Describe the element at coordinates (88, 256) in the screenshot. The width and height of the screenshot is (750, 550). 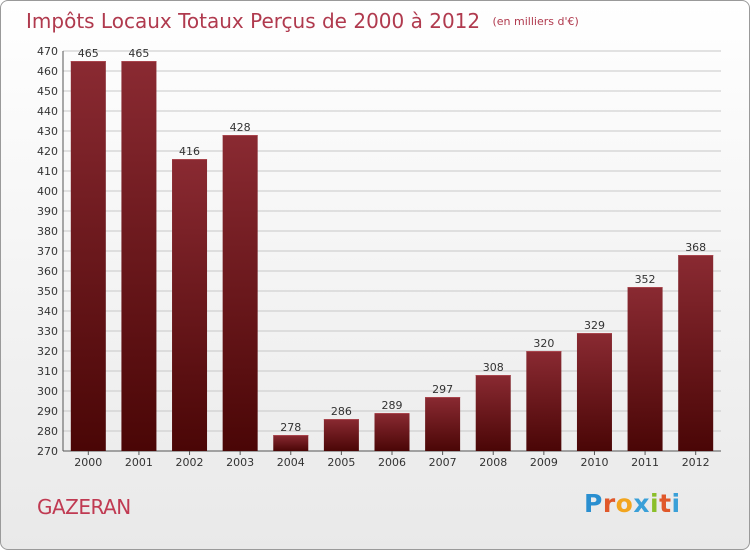
I see `bar-2000` at that location.